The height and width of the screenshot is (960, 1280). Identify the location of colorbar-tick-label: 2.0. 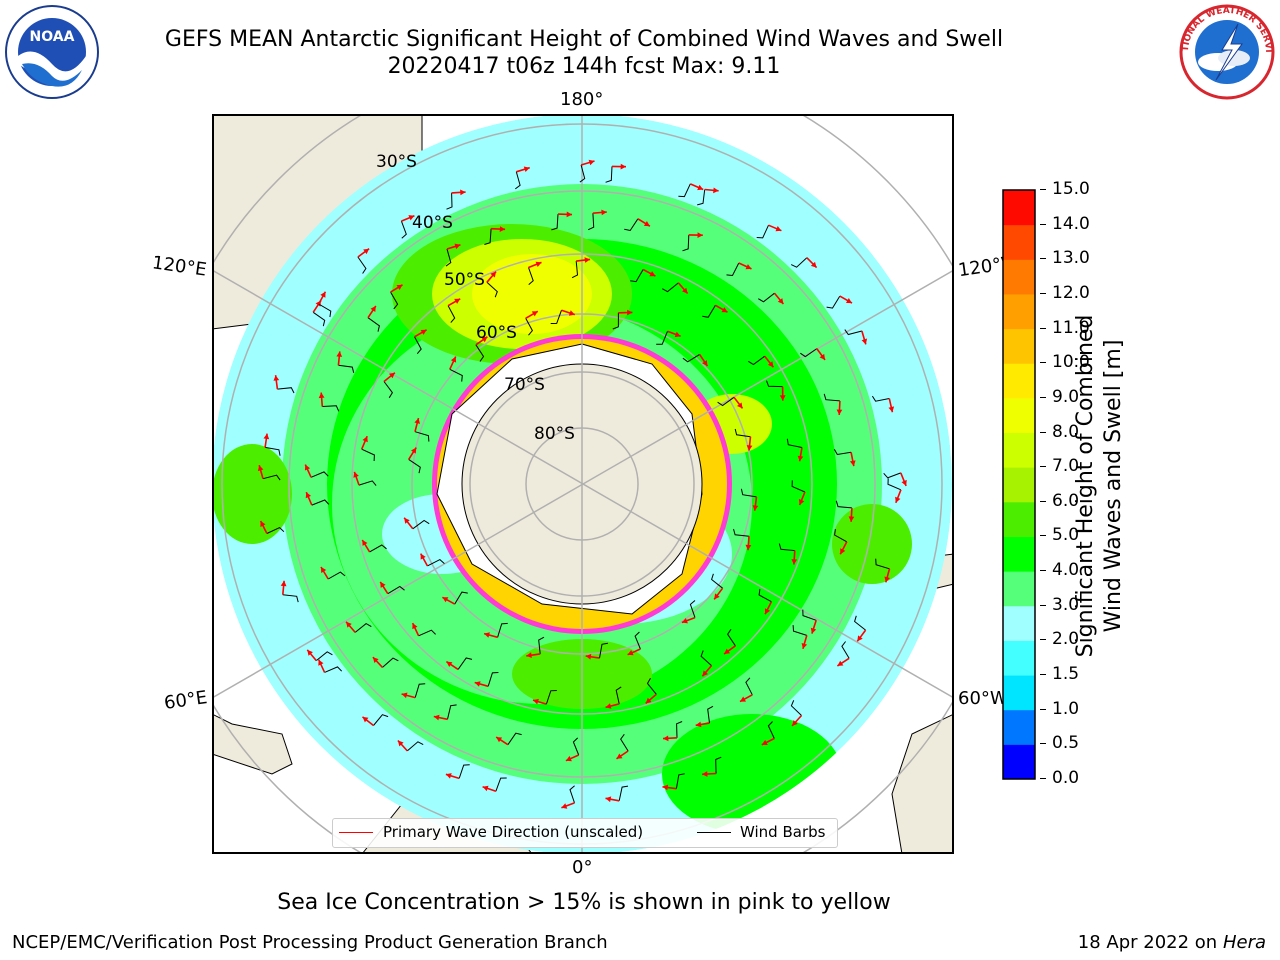
(1066, 639).